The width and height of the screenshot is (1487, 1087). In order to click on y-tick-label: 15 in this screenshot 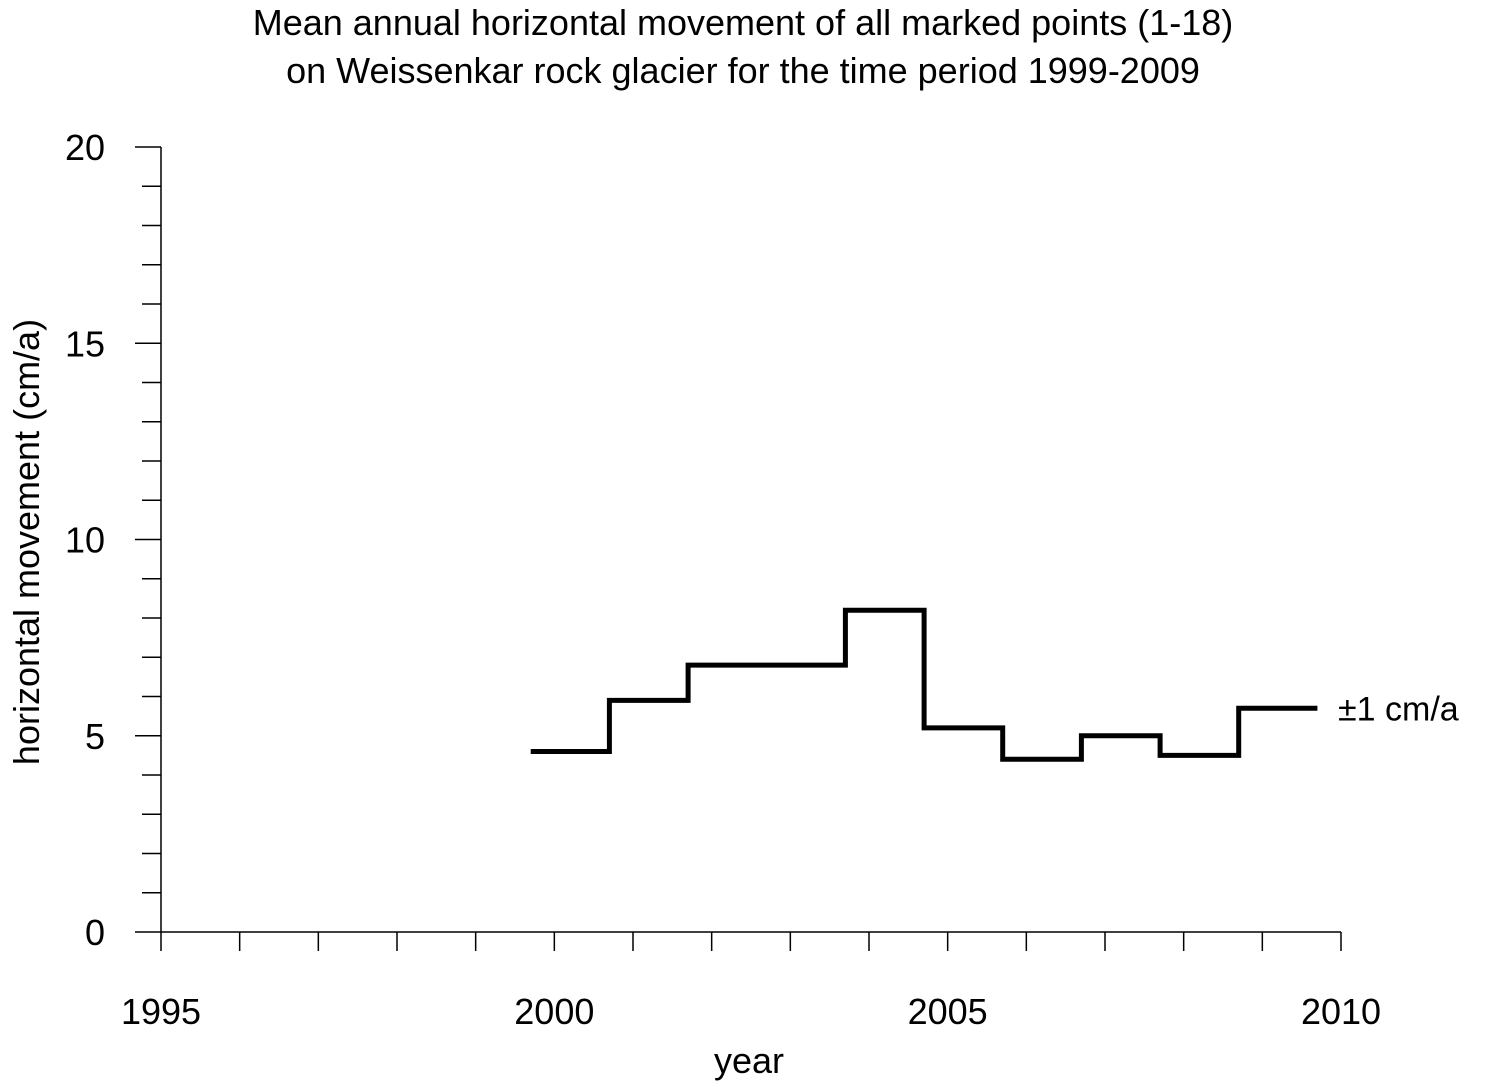, I will do `click(85, 343)`.